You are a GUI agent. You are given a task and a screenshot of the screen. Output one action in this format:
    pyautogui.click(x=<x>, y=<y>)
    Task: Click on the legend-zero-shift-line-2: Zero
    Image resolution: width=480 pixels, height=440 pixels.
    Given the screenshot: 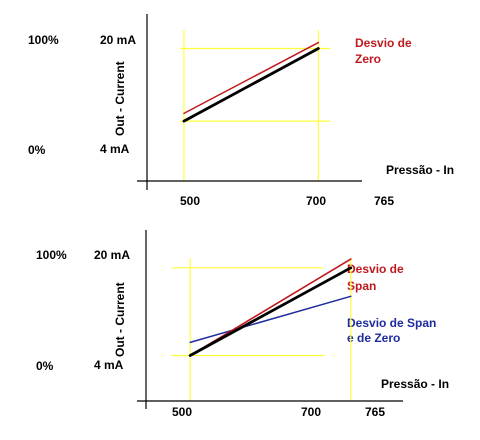 What is the action you would take?
    pyautogui.click(x=368, y=59)
    